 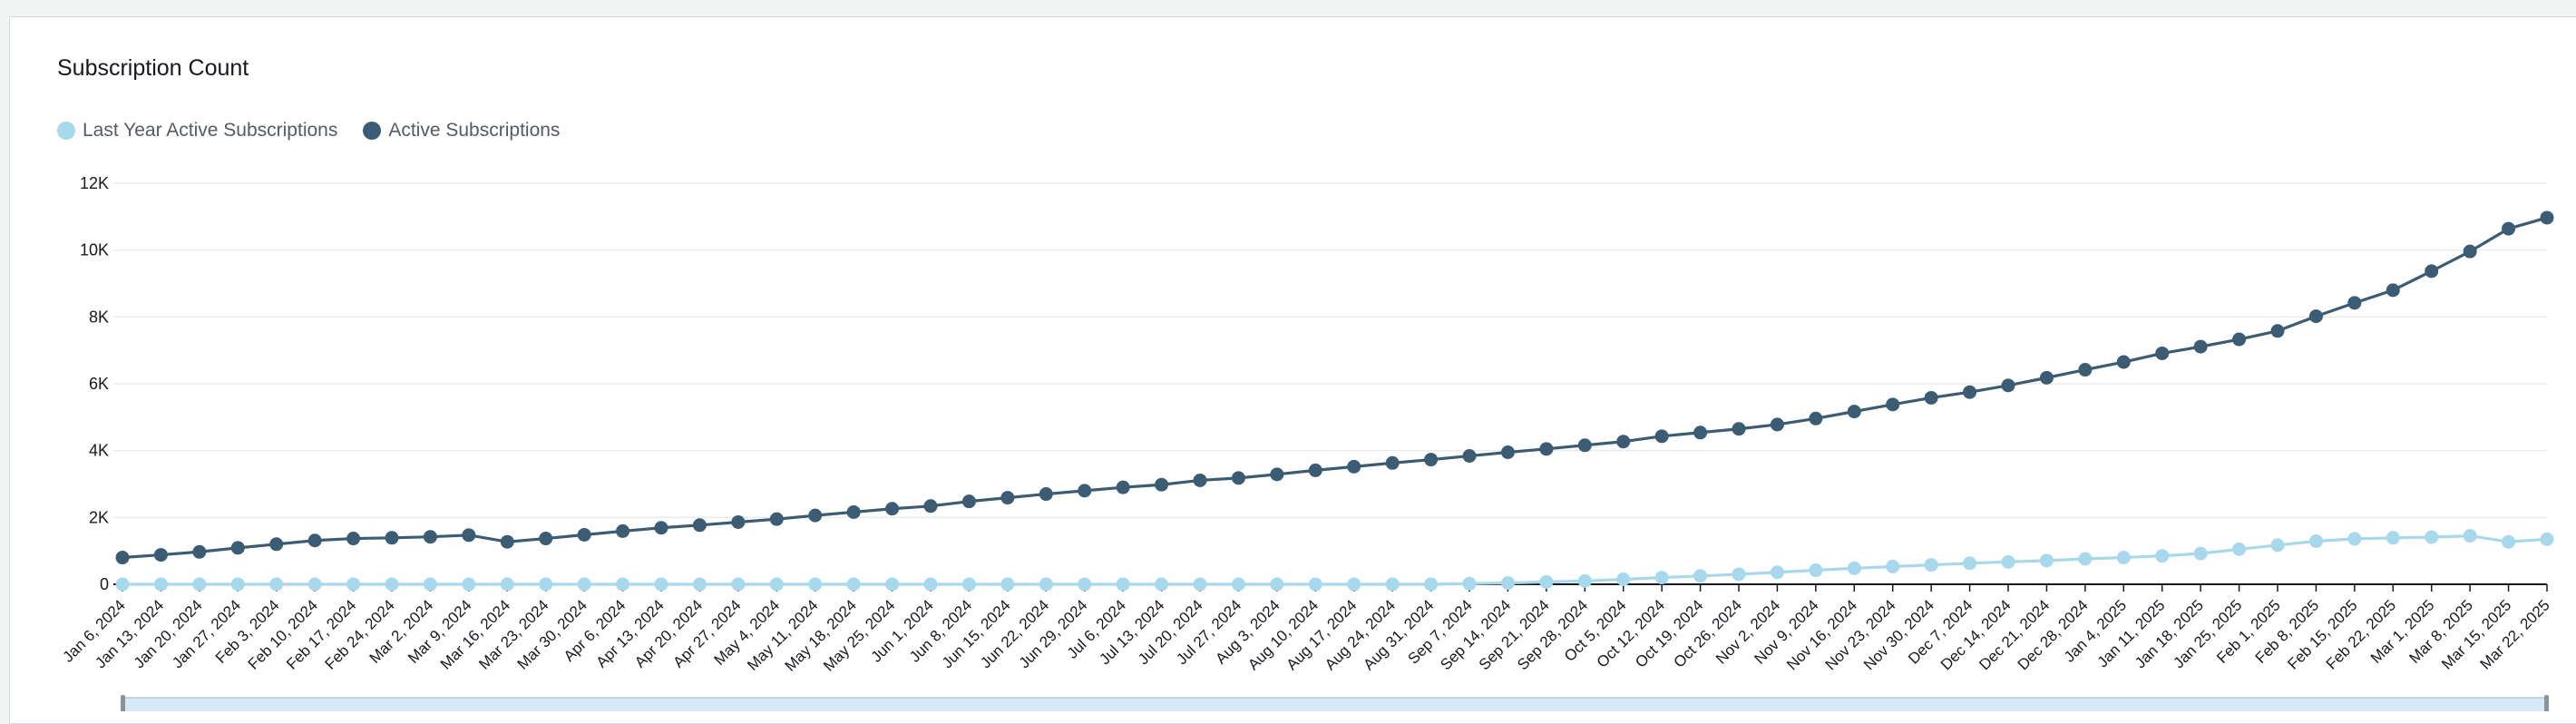 What do you see at coordinates (2546, 703) in the screenshot?
I see `range-handle-right` at bounding box center [2546, 703].